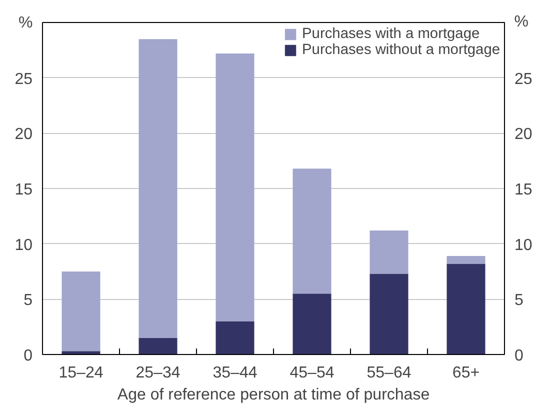 This screenshot has width=546, height=406. I want to click on y-axis-title: %, so click(25, 23).